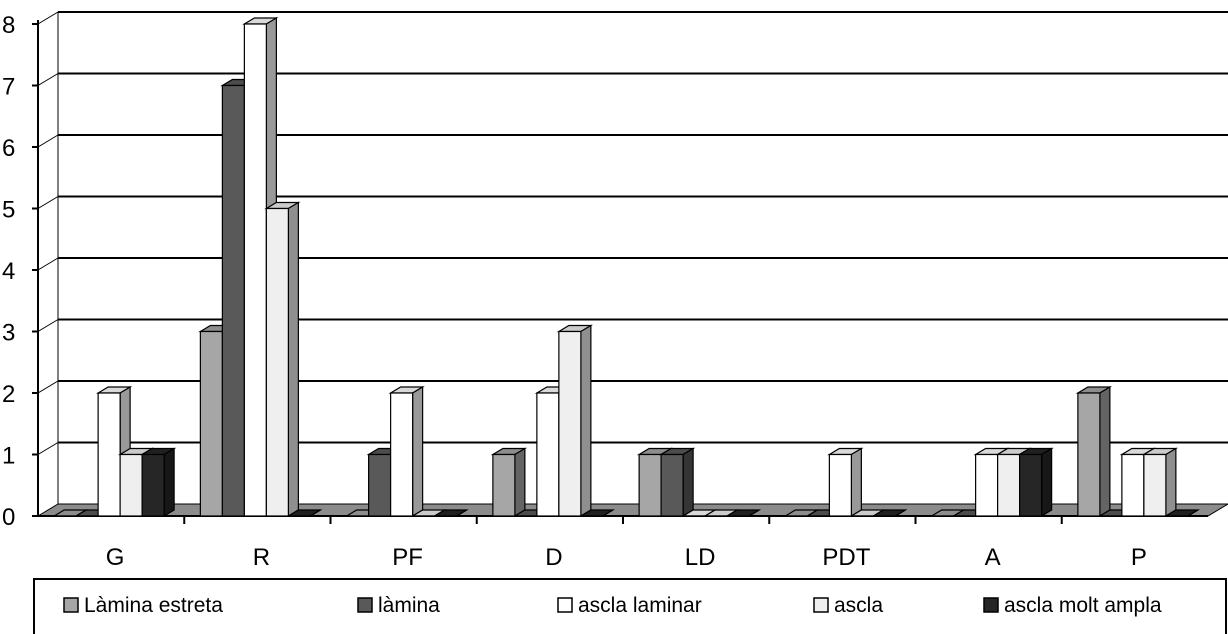 This screenshot has width=1228, height=634. I want to click on y-tick-label: 1, so click(8, 456).